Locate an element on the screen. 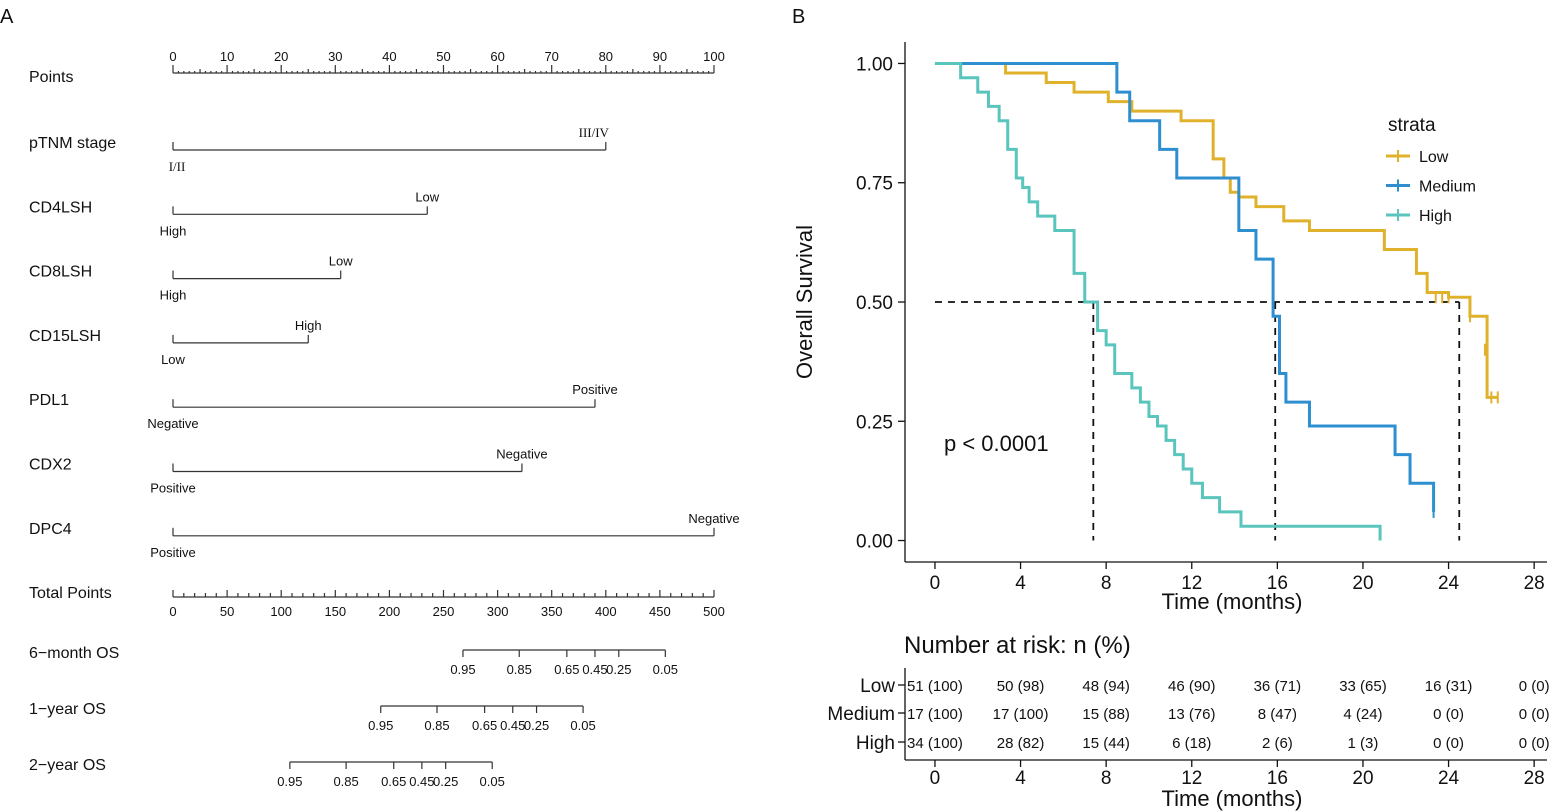 This screenshot has width=1564, height=812. survival-tick-label: 0.65 is located at coordinates (393, 781).